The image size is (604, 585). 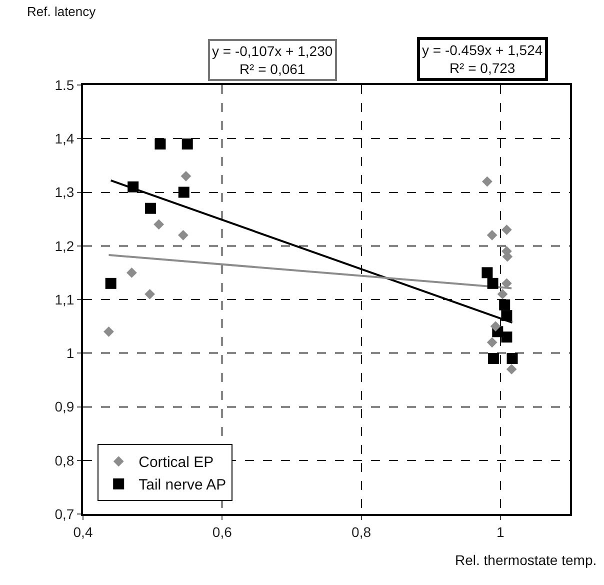 I want to click on x-axis-title: Rel. thermostate temp., so click(x=526, y=560).